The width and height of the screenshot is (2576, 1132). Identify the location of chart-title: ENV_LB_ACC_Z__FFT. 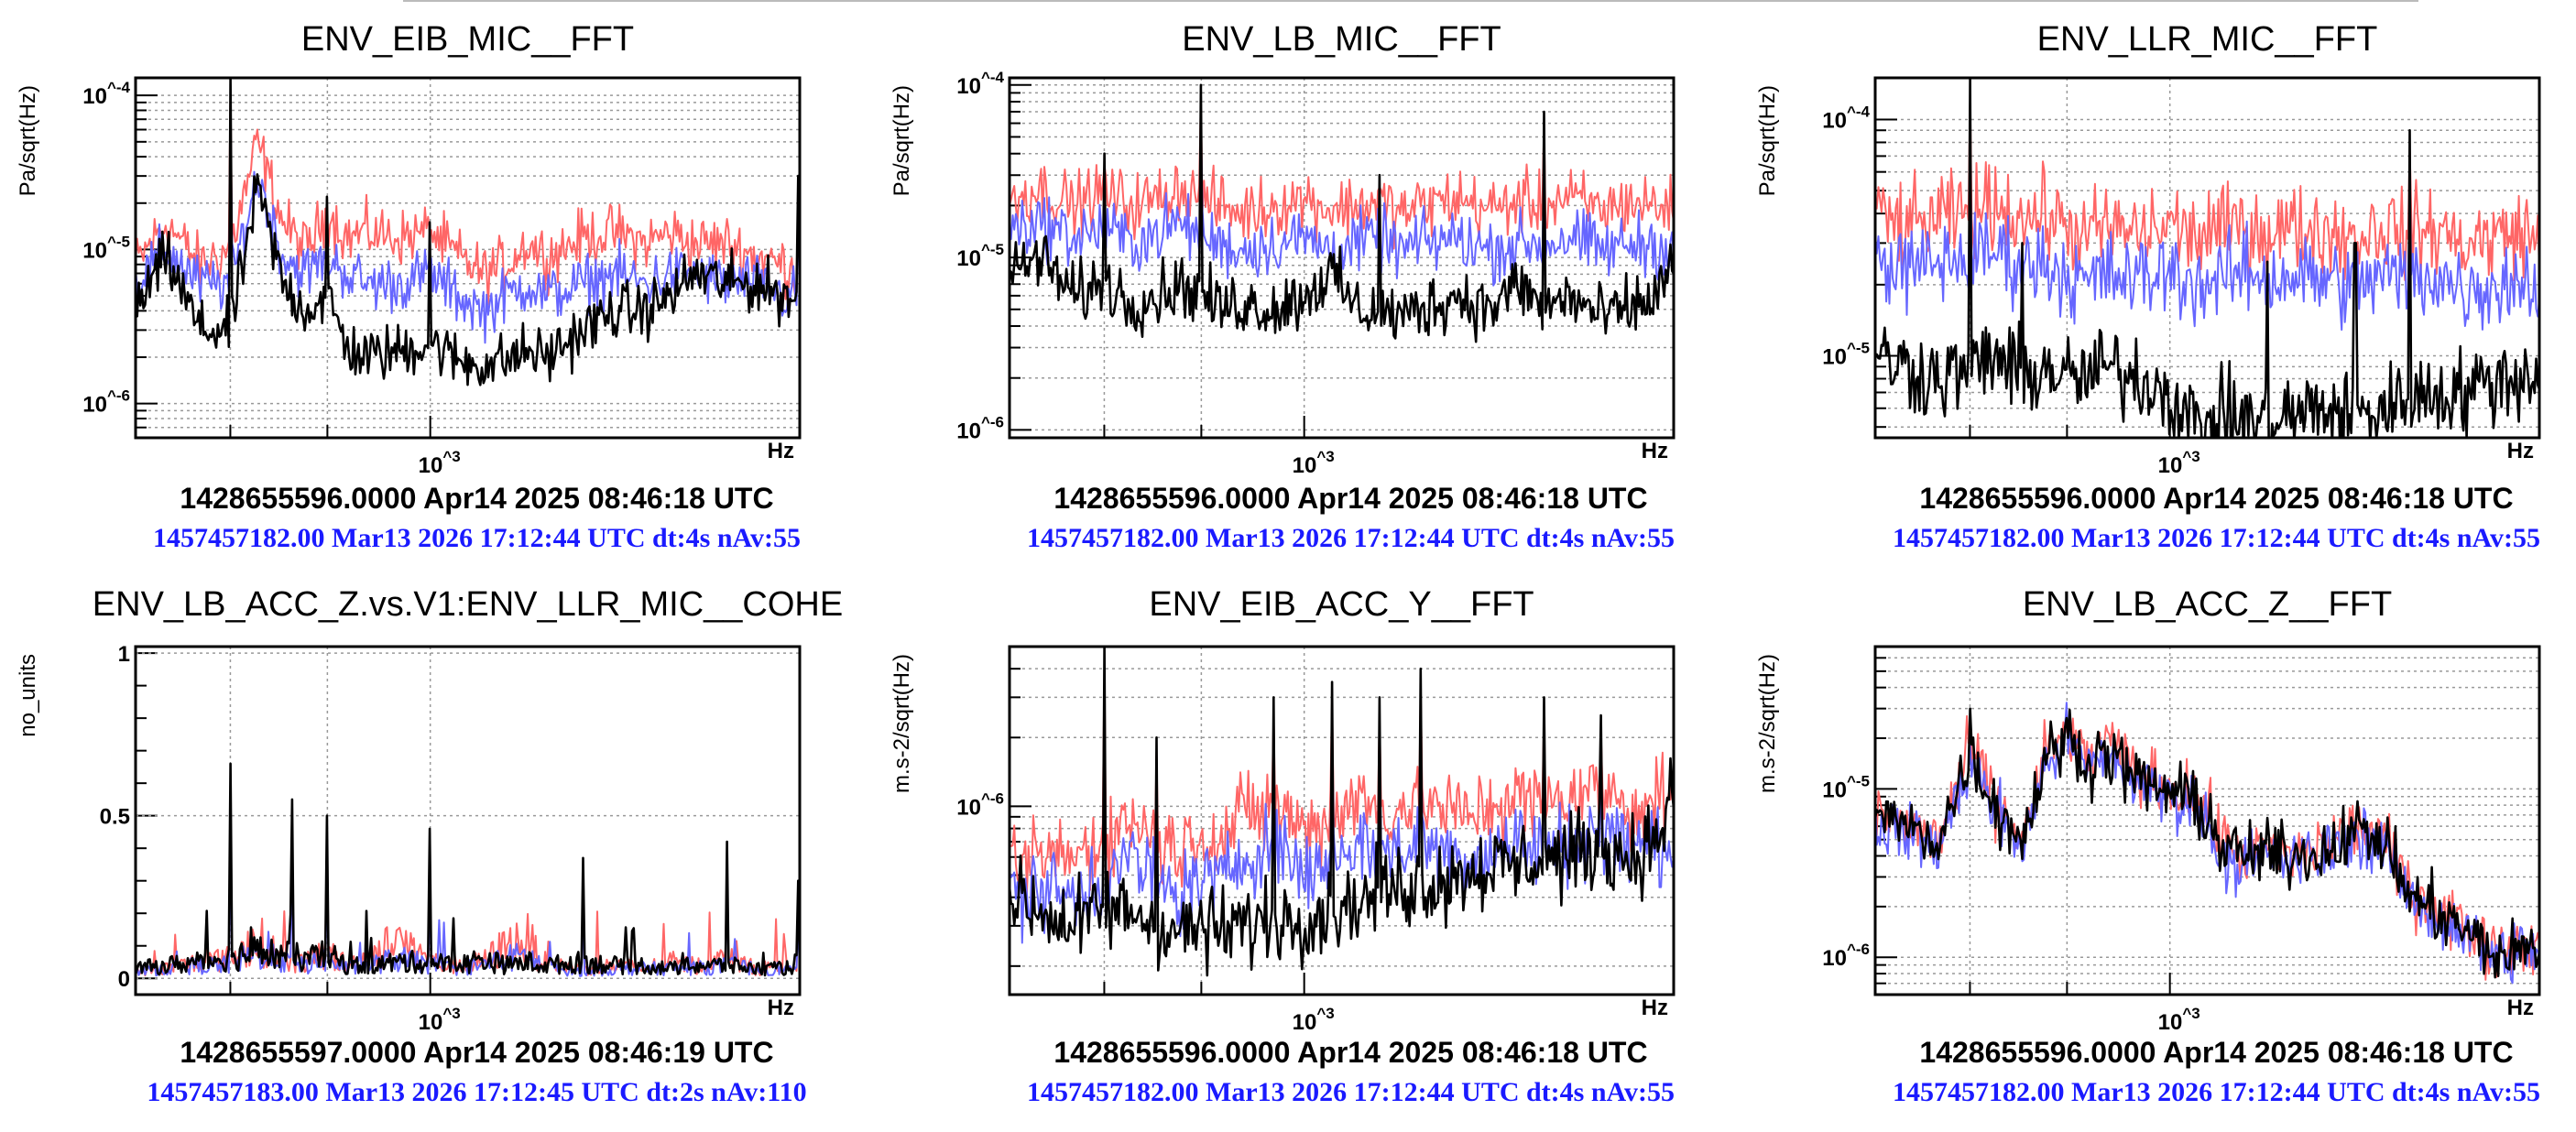
(2208, 604).